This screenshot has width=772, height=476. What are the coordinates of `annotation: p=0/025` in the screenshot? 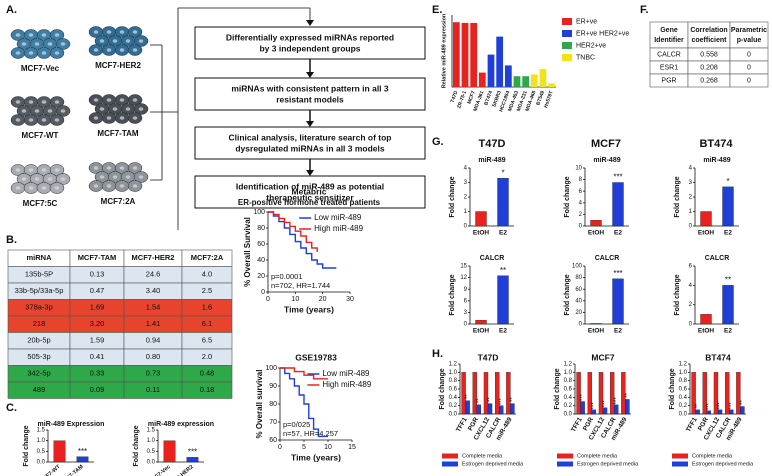 It's located at (296, 424).